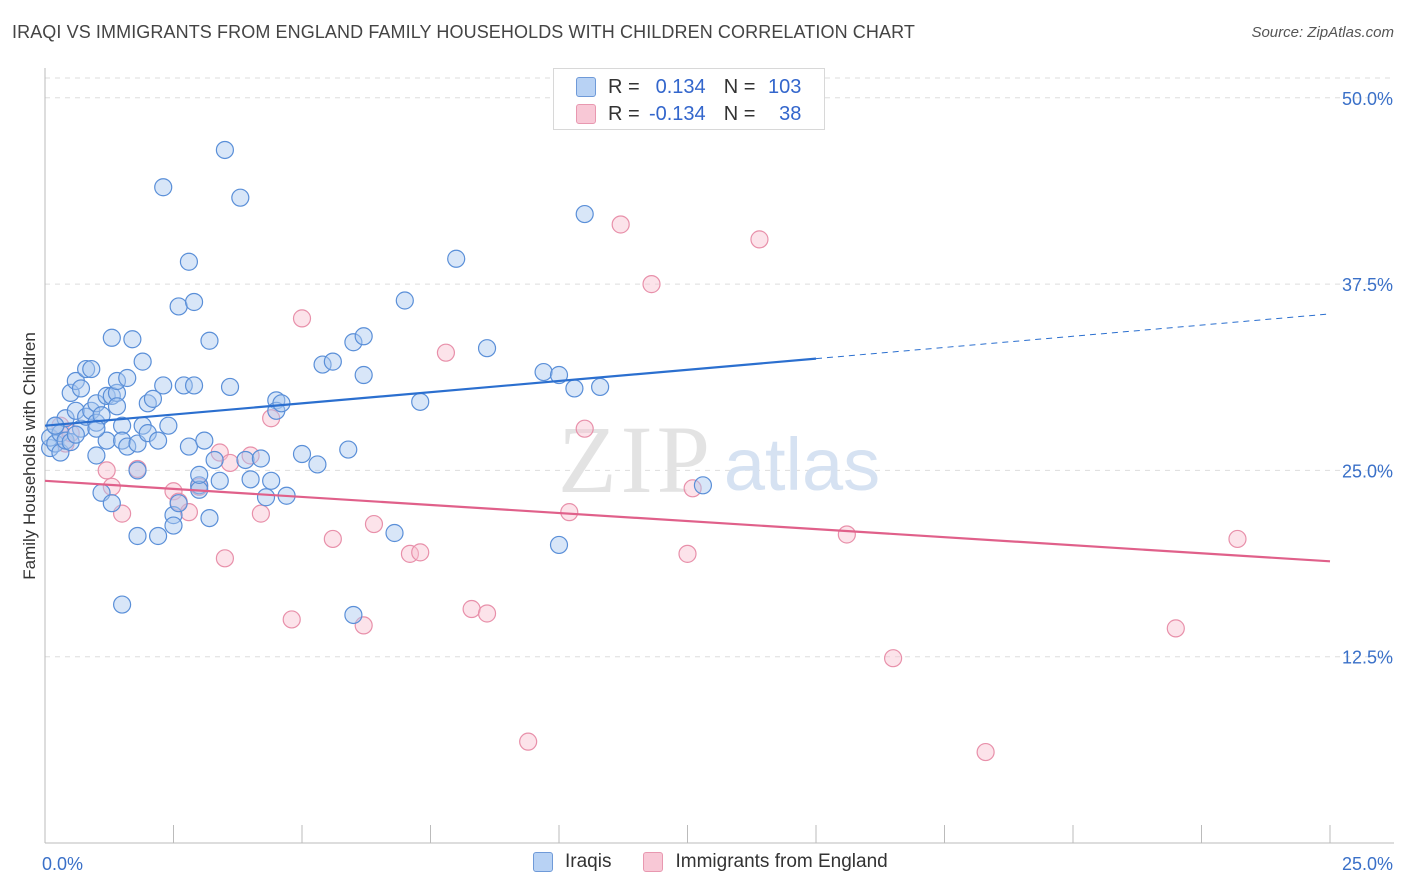 This screenshot has height=892, width=1406. I want to click on y-tick-label: 37.5%, so click(1367, 285).